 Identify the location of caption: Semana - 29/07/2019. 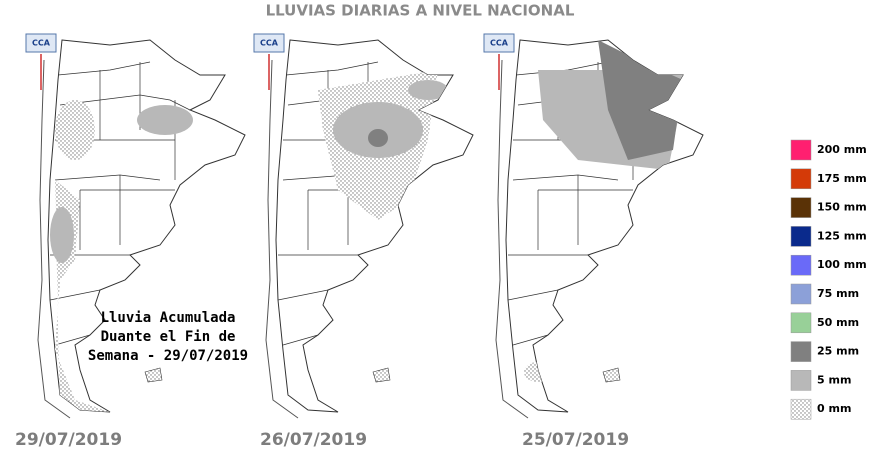
(168, 356).